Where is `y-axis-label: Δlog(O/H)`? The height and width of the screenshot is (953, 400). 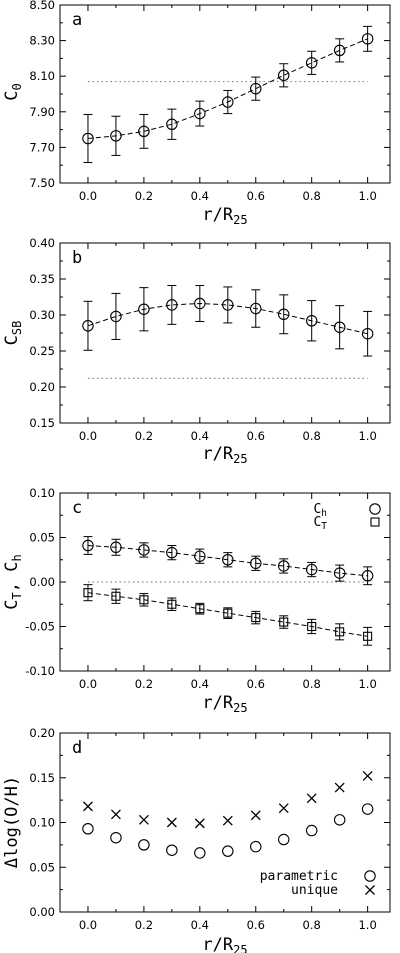
y-axis-label: Δlog(O/H) is located at coordinates (12, 822).